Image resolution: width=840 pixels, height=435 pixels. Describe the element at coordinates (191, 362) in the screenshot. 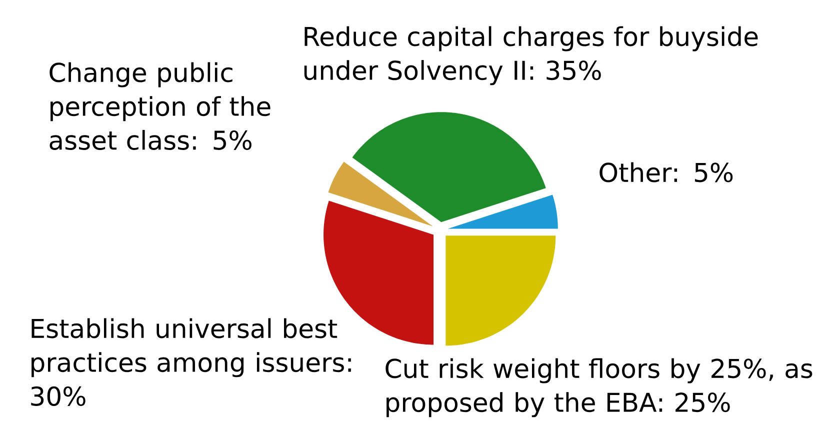

I see `slice-label: Establish universal best practices among issuers: 30%` at that location.